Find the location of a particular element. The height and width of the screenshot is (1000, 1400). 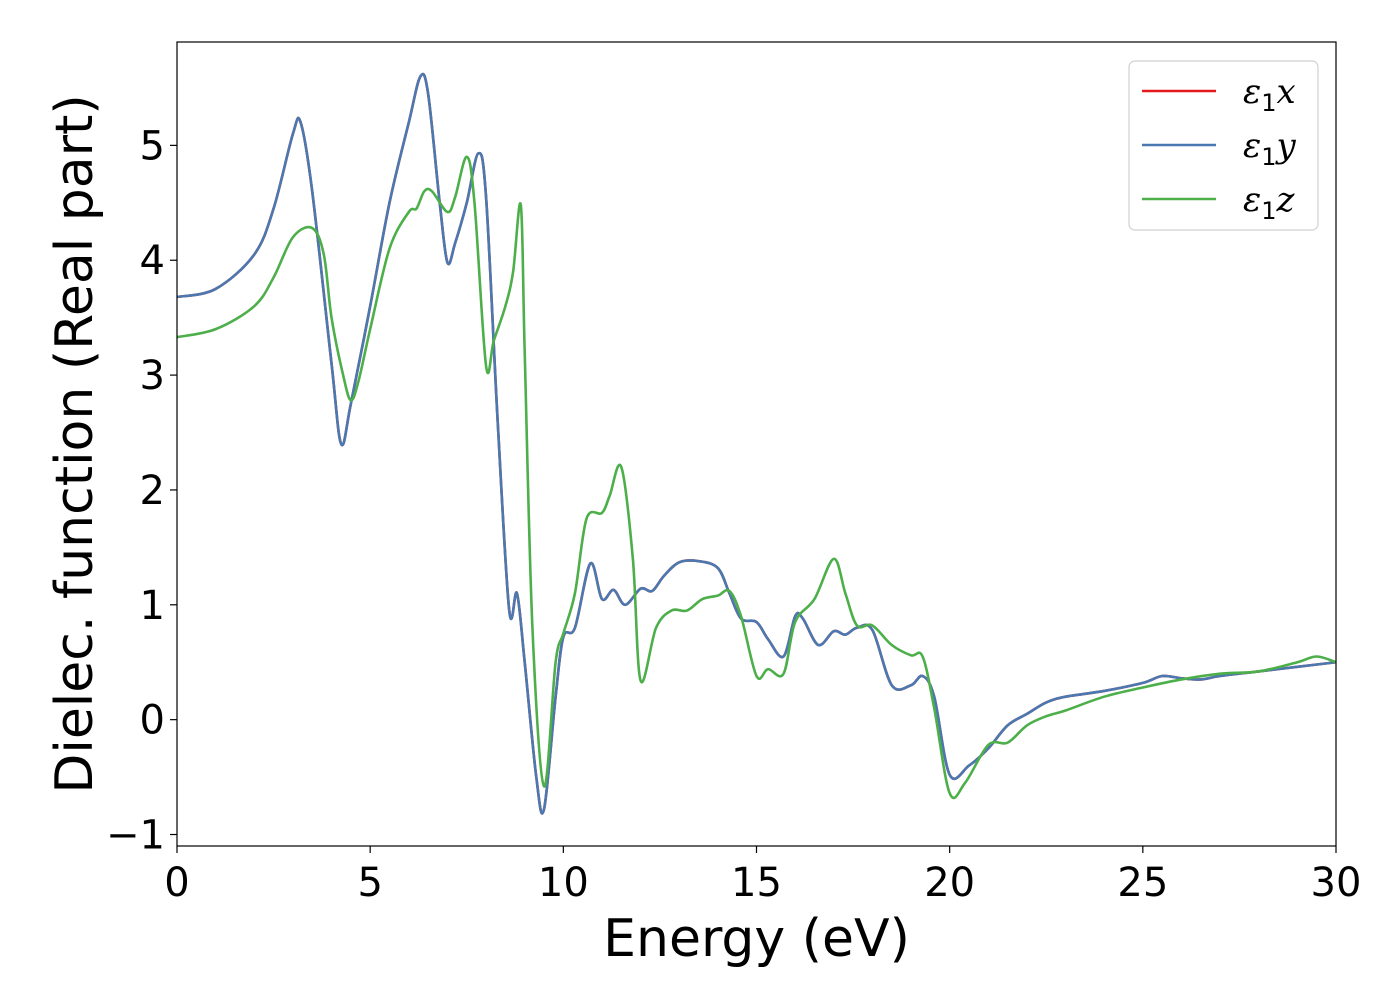

y-tick-label: 0 is located at coordinates (152, 721).